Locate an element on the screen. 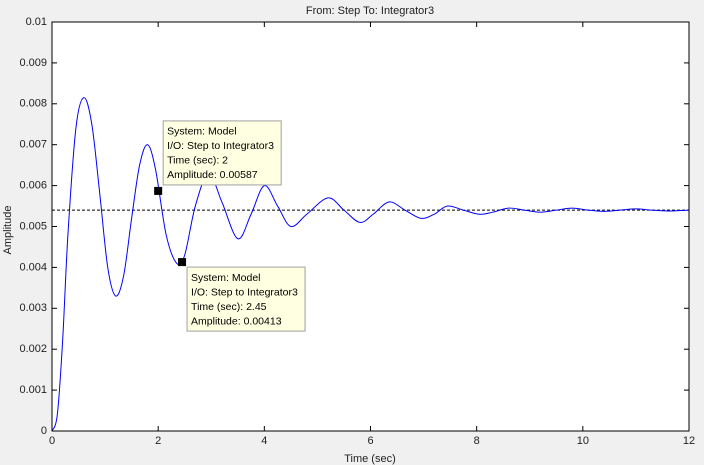 Image resolution: width=704 pixels, height=465 pixels. x-tick-label: 10 is located at coordinates (583, 441).